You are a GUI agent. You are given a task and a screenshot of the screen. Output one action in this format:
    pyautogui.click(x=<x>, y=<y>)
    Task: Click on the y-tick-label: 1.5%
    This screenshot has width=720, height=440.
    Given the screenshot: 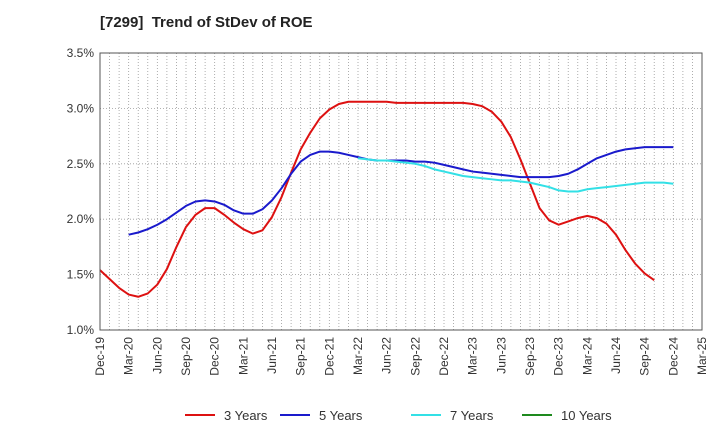 What is the action you would take?
    pyautogui.click(x=81, y=275)
    